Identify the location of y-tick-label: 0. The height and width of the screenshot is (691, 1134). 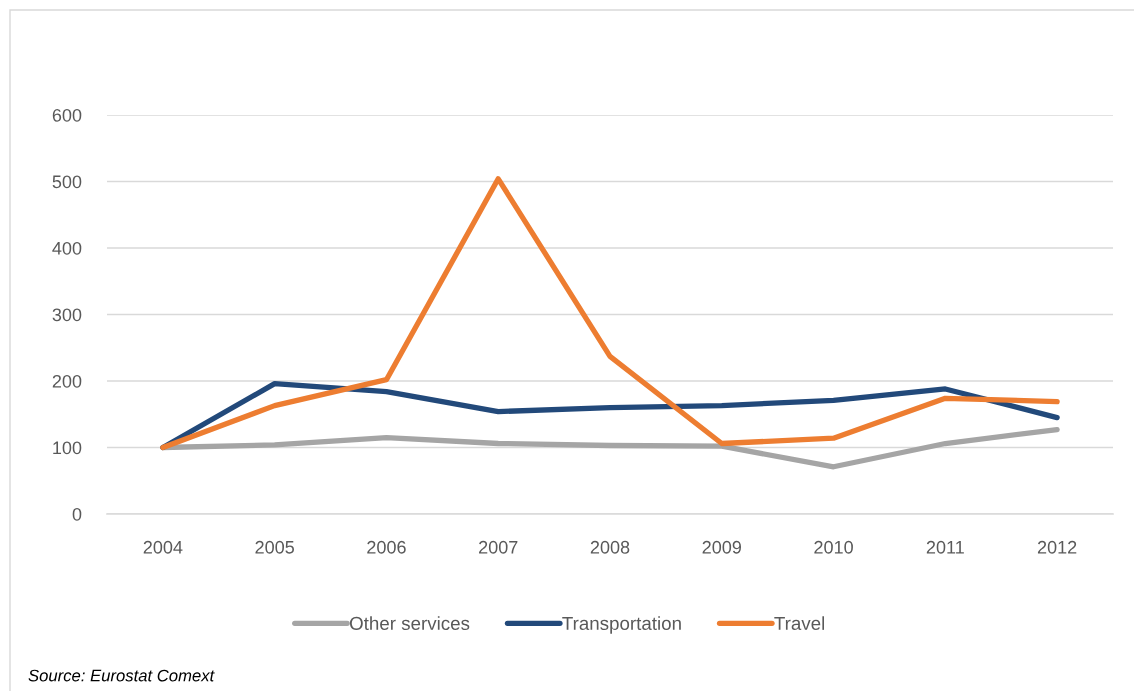
(77, 514).